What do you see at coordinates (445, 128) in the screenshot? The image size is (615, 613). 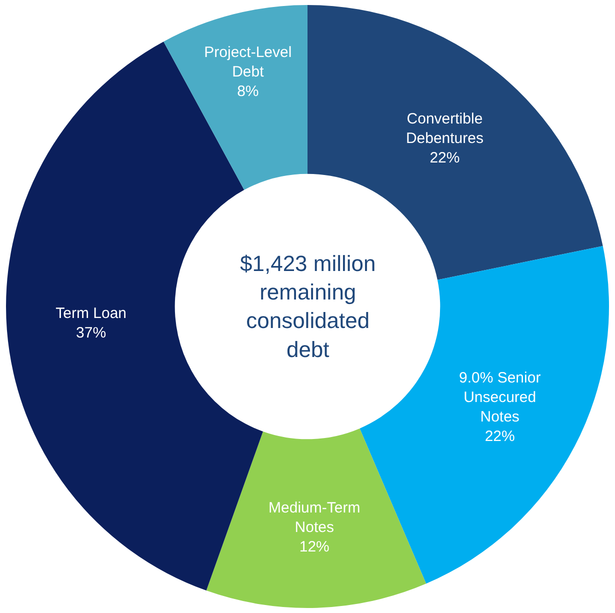 I see `slice-label: Convertible Debentures` at bounding box center [445, 128].